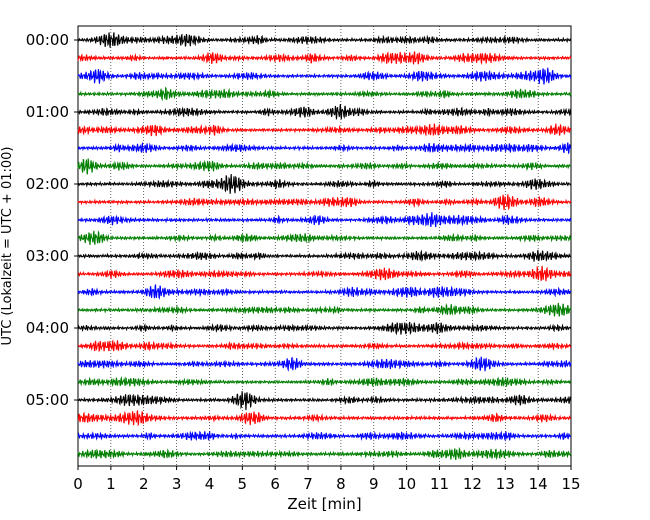 This screenshot has height=520, width=650. I want to click on x-tick-label: 7, so click(308, 484).